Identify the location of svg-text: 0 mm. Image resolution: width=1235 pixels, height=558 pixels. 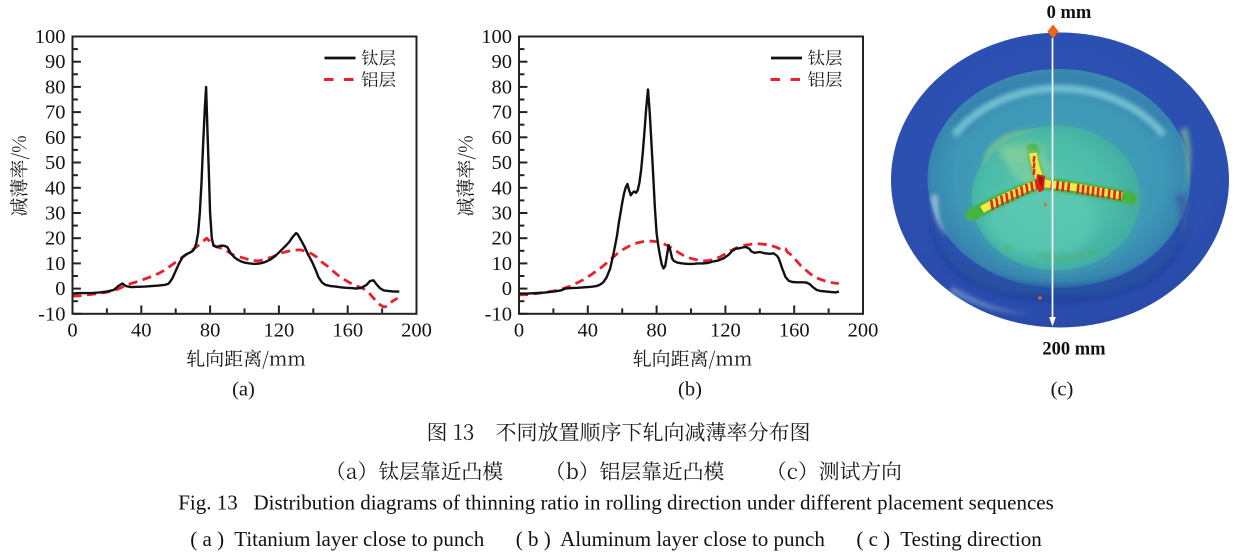
(1069, 13).